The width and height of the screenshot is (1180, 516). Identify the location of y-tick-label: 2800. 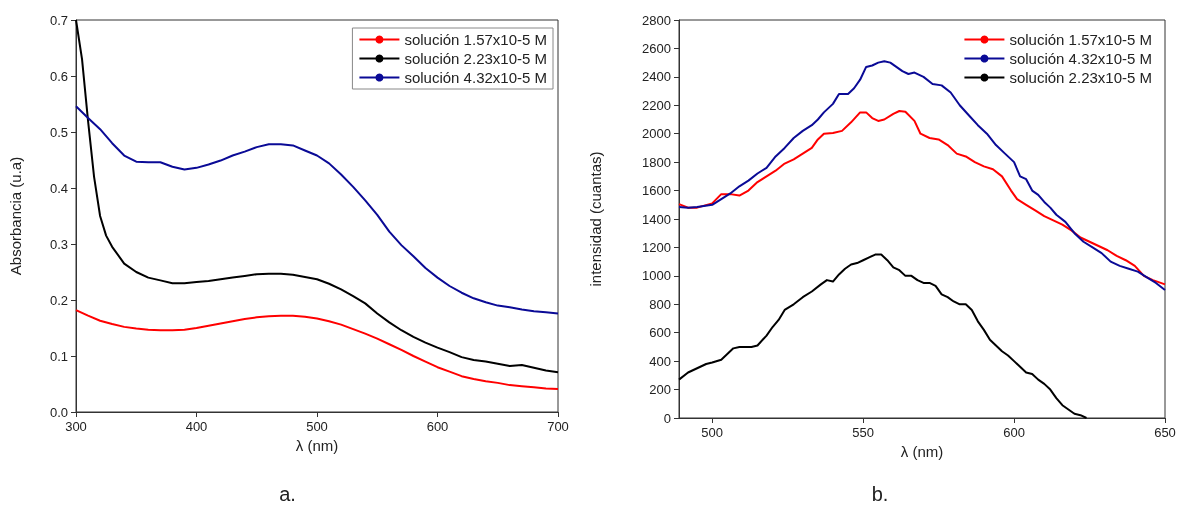
(656, 20).